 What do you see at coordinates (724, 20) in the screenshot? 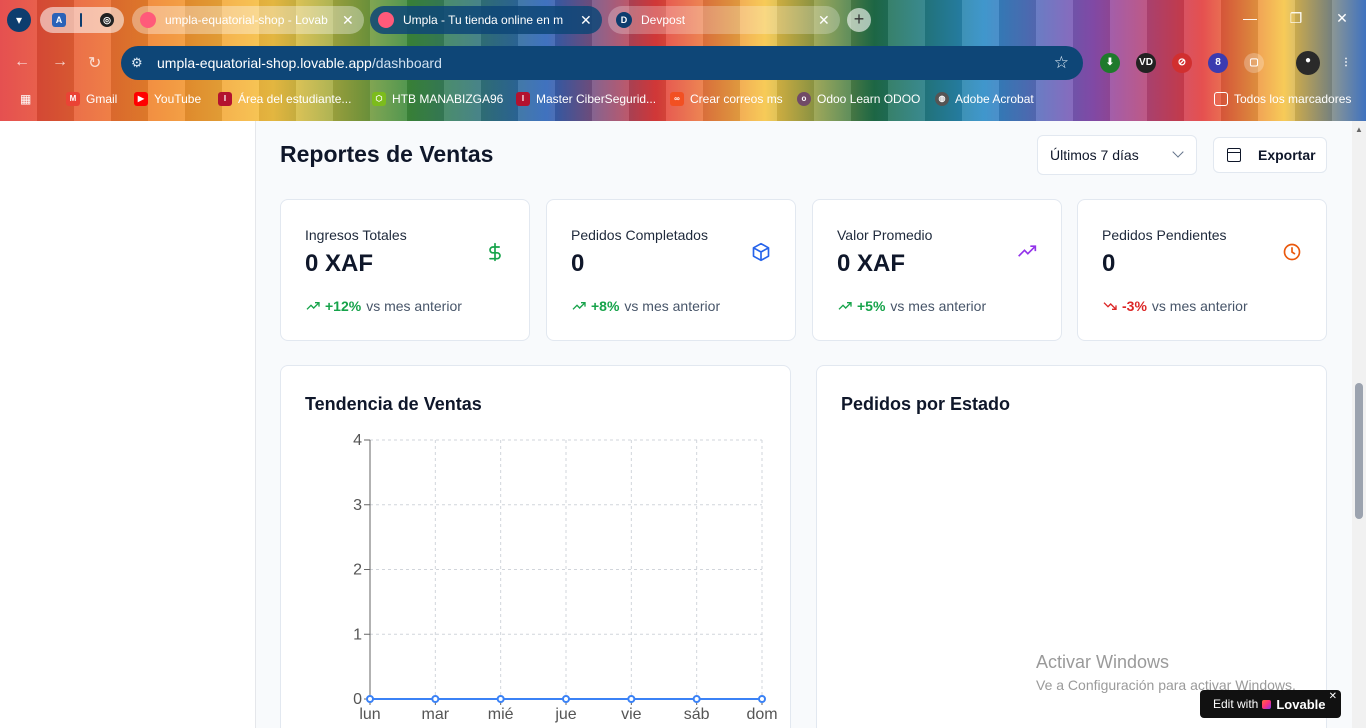
I see `tab-devpost: D Devpost ✕` at bounding box center [724, 20].